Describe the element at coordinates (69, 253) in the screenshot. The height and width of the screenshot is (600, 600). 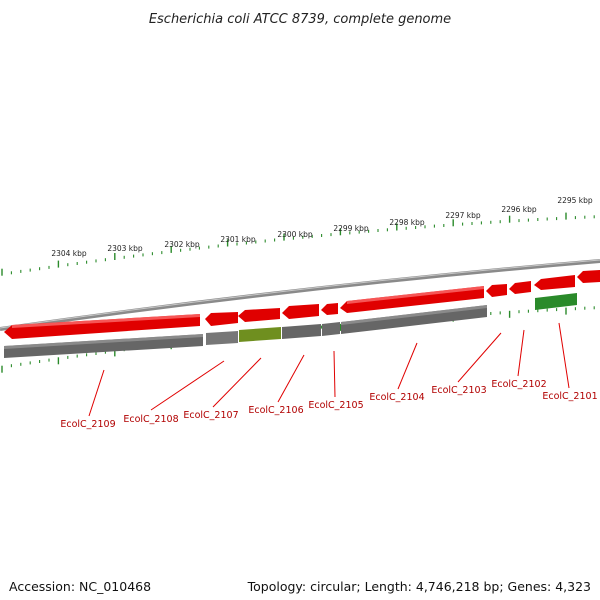
I see `scale-label: 2304 kbp` at that location.